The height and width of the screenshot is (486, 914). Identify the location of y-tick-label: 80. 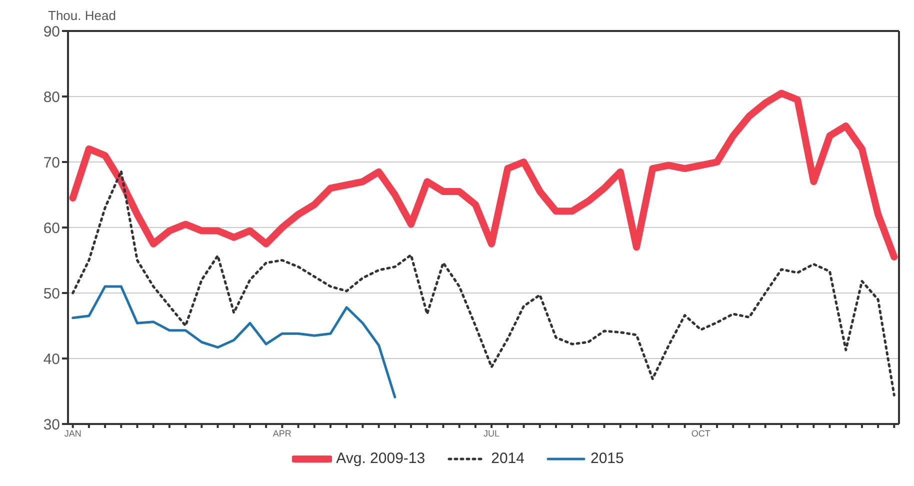
(51, 97).